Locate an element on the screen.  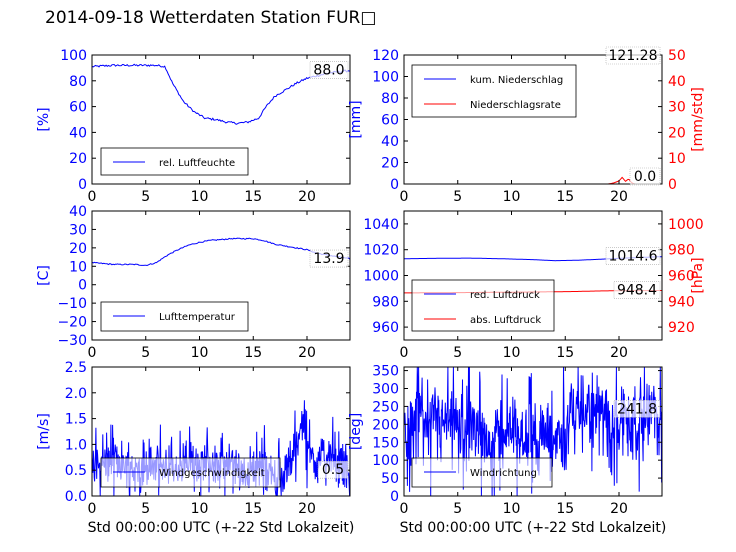
y-axis-label: [deg] is located at coordinates (356, 431).